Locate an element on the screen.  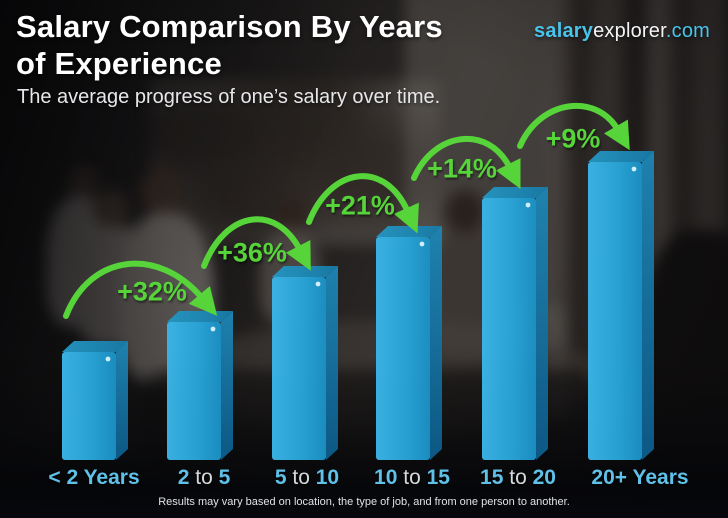
brand-dotcom: .com is located at coordinates (687, 31).